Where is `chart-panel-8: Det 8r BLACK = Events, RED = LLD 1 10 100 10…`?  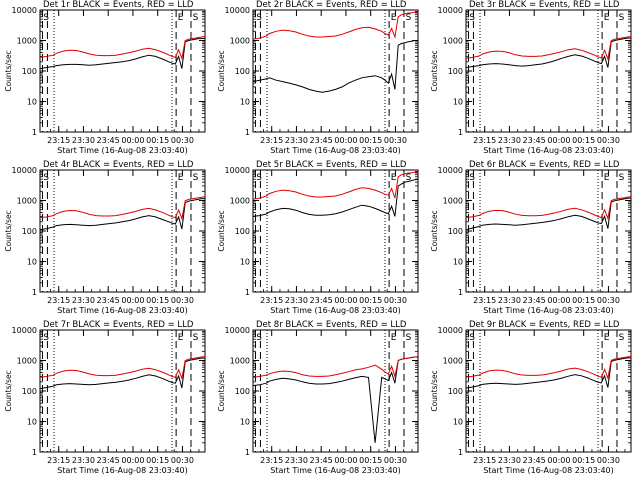 chart-panel-8: Det 8r BLACK = Events, RED = LLD 1 10 100 10… is located at coordinates (318, 397).